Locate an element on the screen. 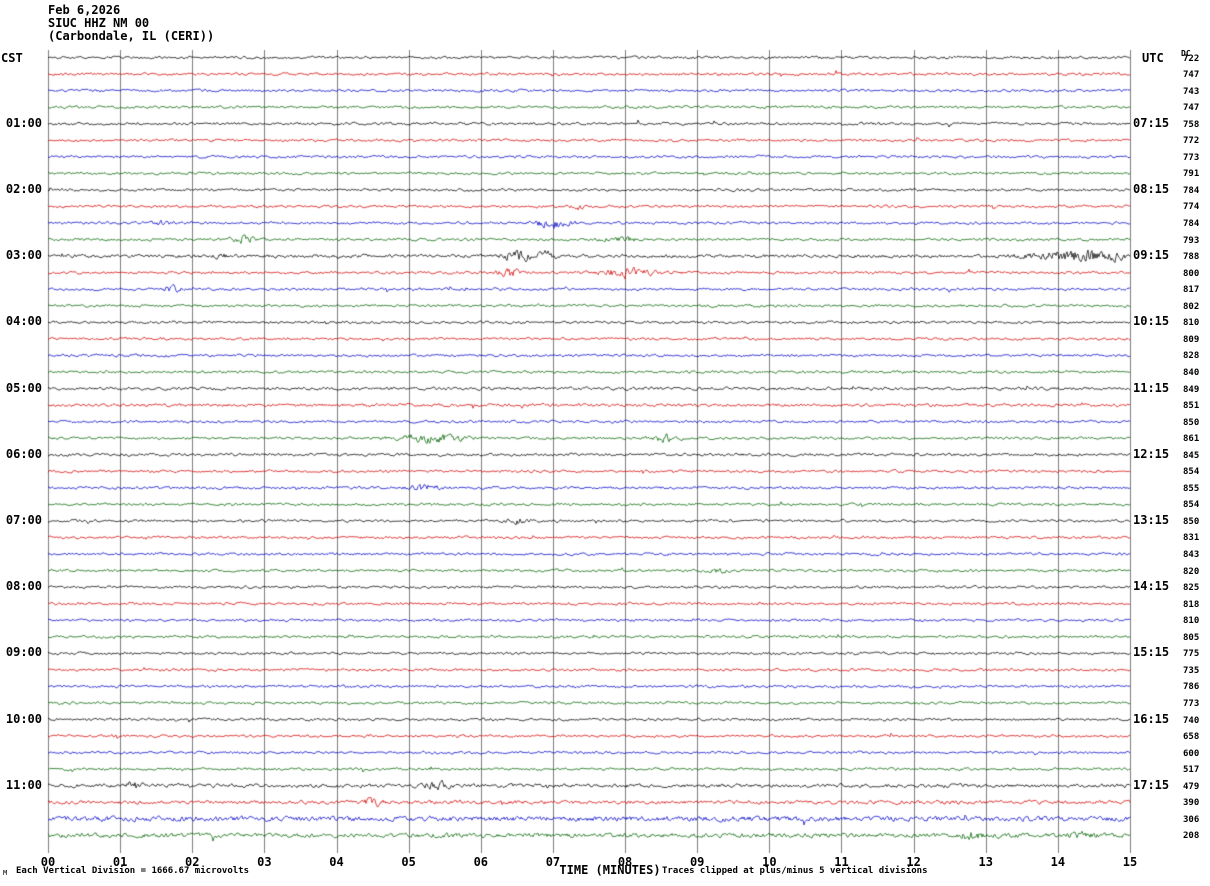  dc-value: 840 is located at coordinates (1191, 372).